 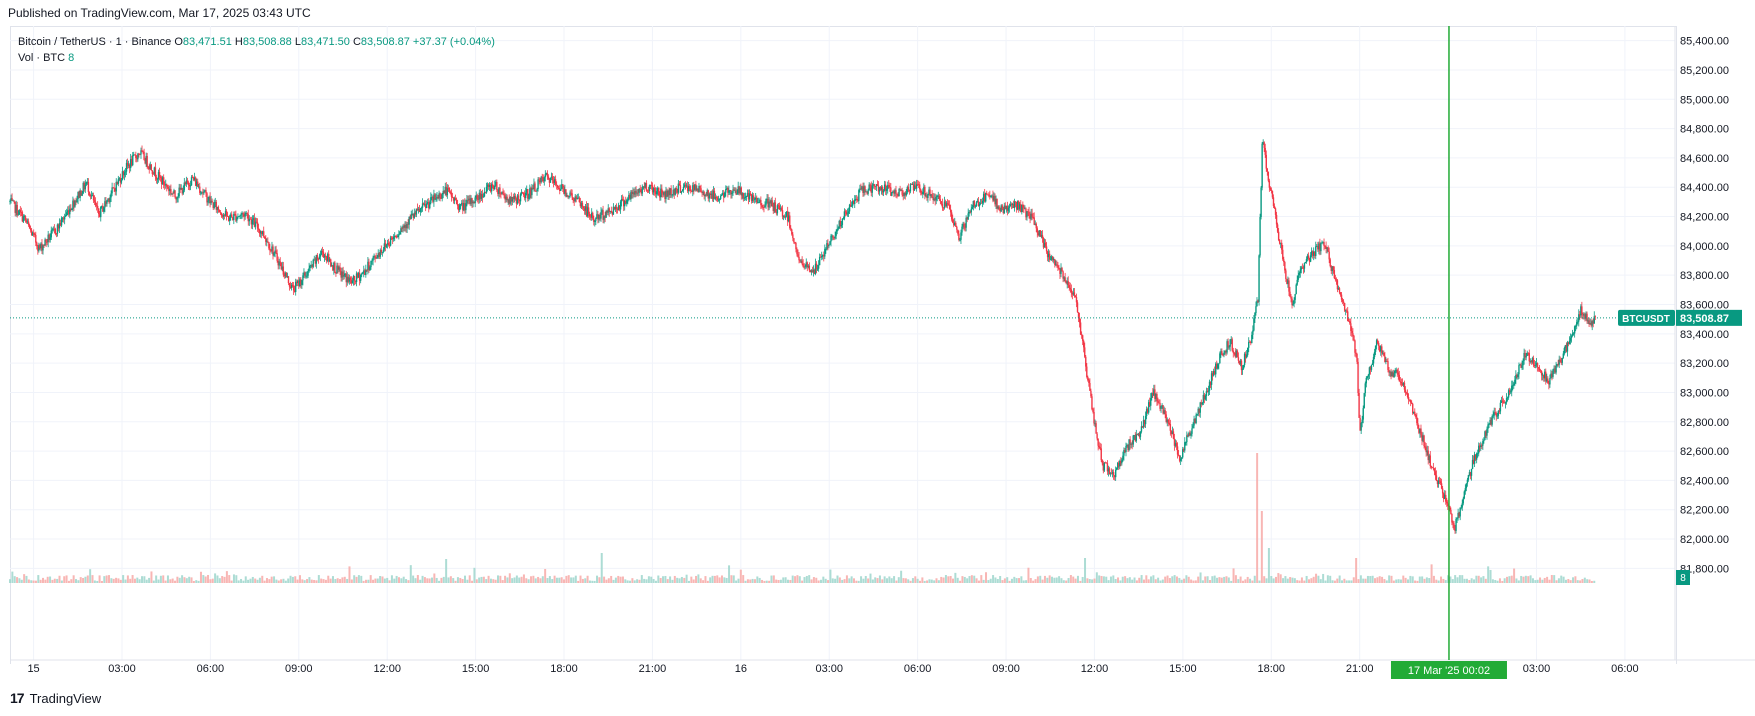 What do you see at coordinates (42, 58) in the screenshot?
I see `volume-label: Vol · BTC` at bounding box center [42, 58].